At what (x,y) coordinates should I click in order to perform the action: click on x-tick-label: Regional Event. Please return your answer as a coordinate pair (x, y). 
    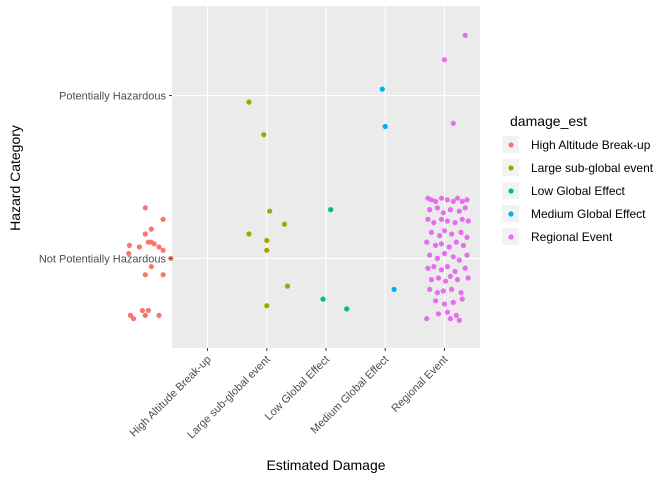
    Looking at the image, I should click on (419, 384).